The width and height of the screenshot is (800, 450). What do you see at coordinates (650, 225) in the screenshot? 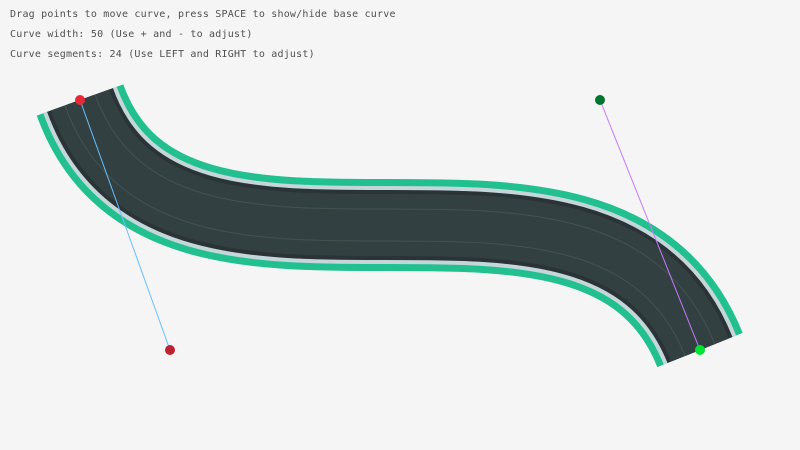
I see `end-handle-line` at bounding box center [650, 225].